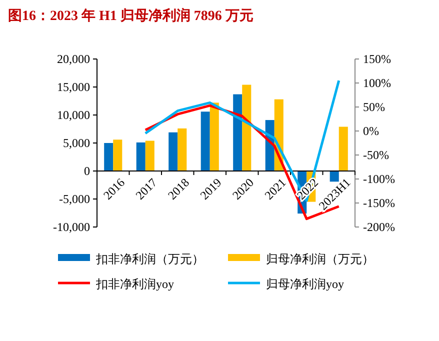 The width and height of the screenshot is (439, 341). What do you see at coordinates (379, 227) in the screenshot?
I see `y2-tick-label: -200%` at bounding box center [379, 227].